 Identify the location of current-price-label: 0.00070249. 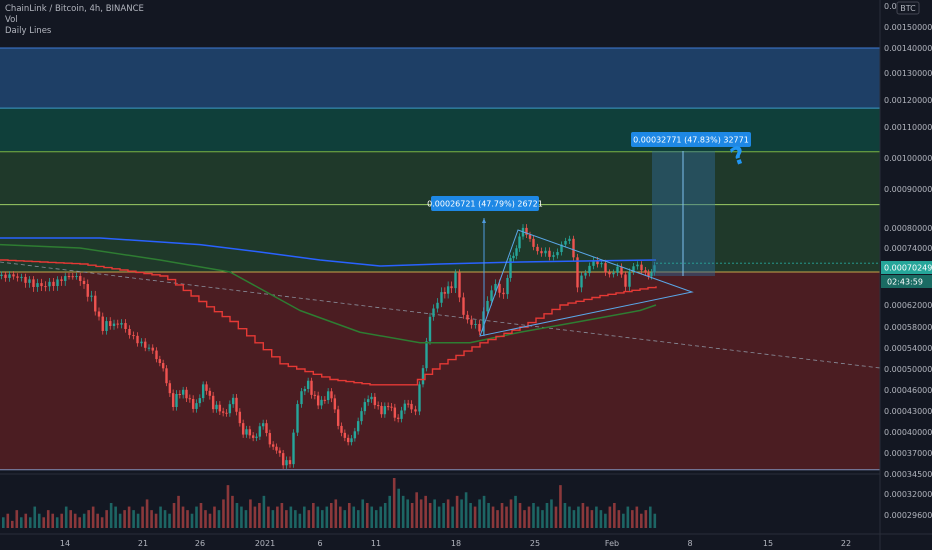
(908, 268).